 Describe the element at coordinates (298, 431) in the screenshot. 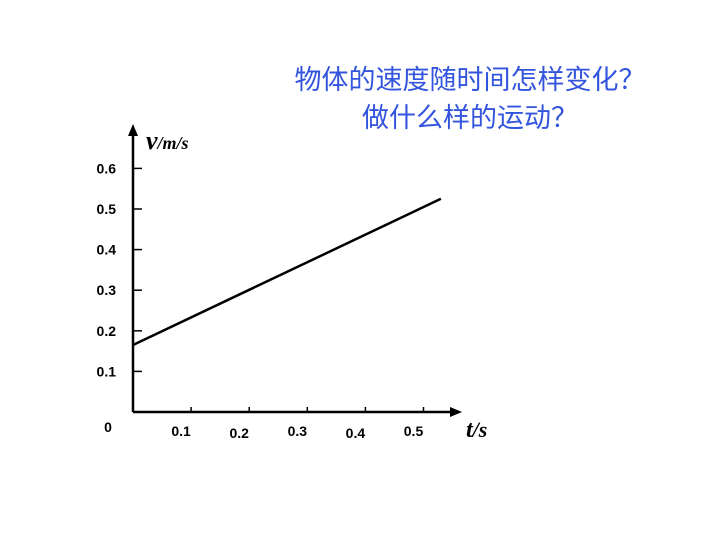

I see `x-tick-label: 0.3` at that location.